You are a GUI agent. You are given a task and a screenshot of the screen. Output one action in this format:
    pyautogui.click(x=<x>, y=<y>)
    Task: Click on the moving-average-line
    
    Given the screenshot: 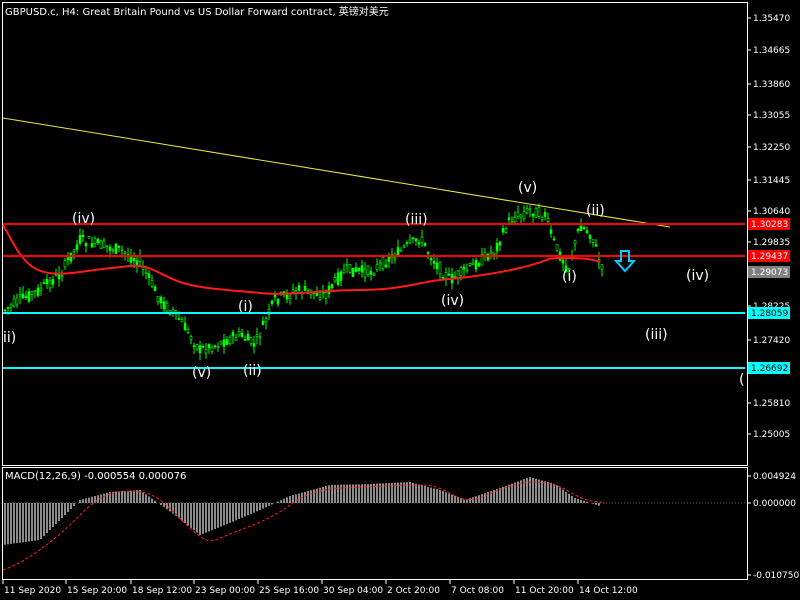 What is the action you would take?
    pyautogui.click(x=301, y=259)
    